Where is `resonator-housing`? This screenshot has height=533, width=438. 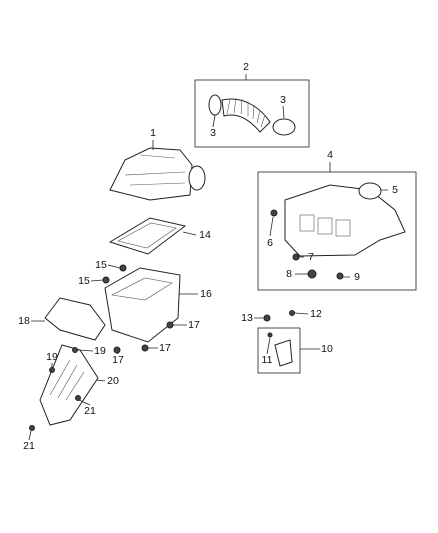
resonator-housing is located at coordinates (338, 231).